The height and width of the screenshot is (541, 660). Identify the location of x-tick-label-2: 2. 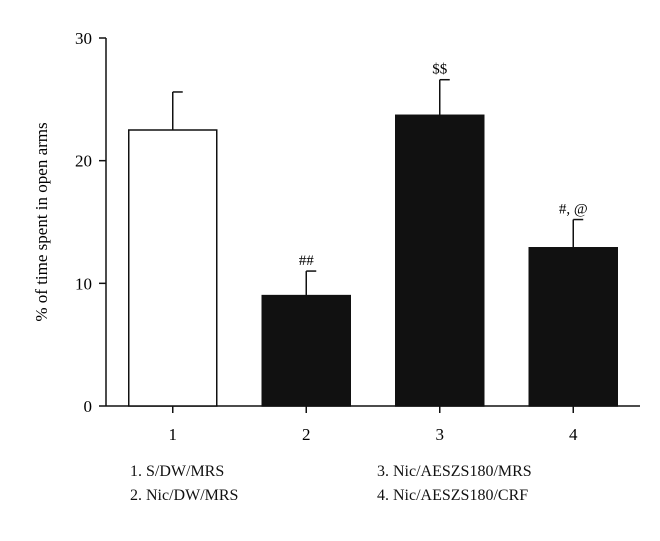
(306, 434).